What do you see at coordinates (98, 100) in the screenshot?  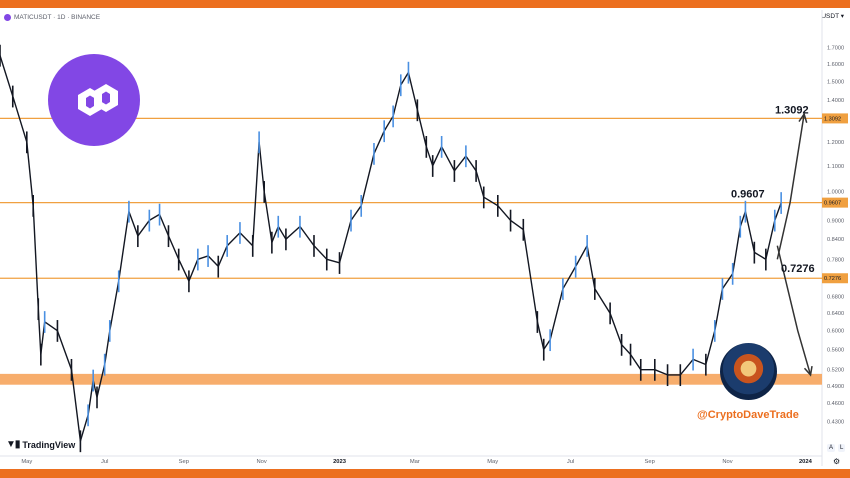 I see `polygon-logo-mark` at bounding box center [98, 100].